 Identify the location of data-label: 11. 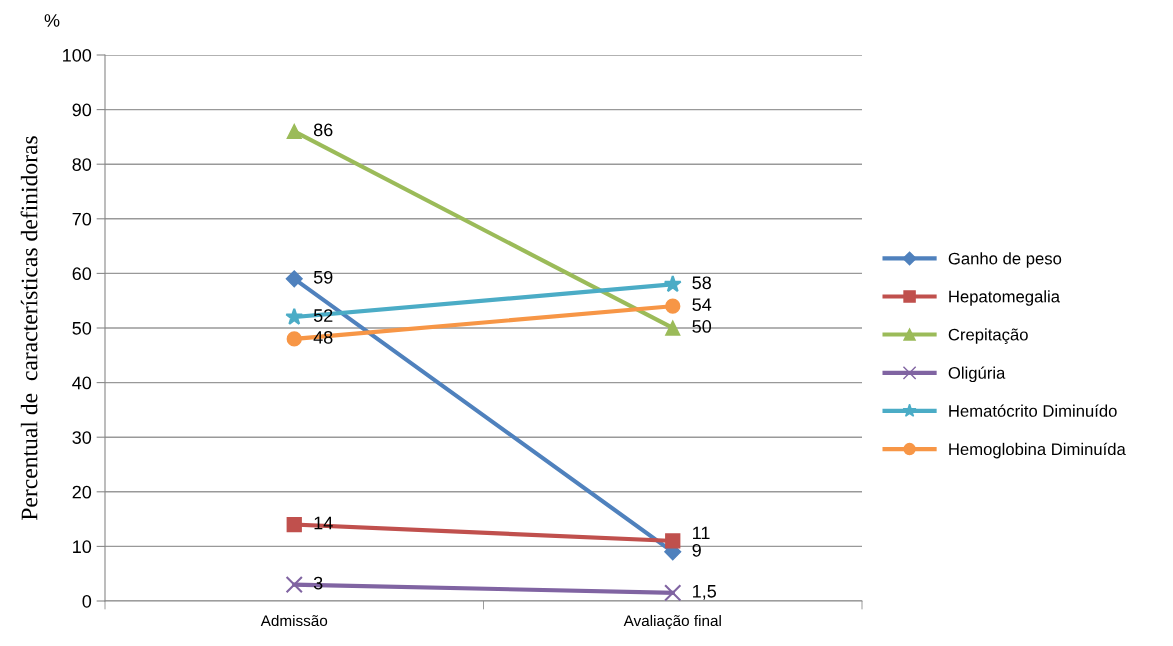
(701, 533).